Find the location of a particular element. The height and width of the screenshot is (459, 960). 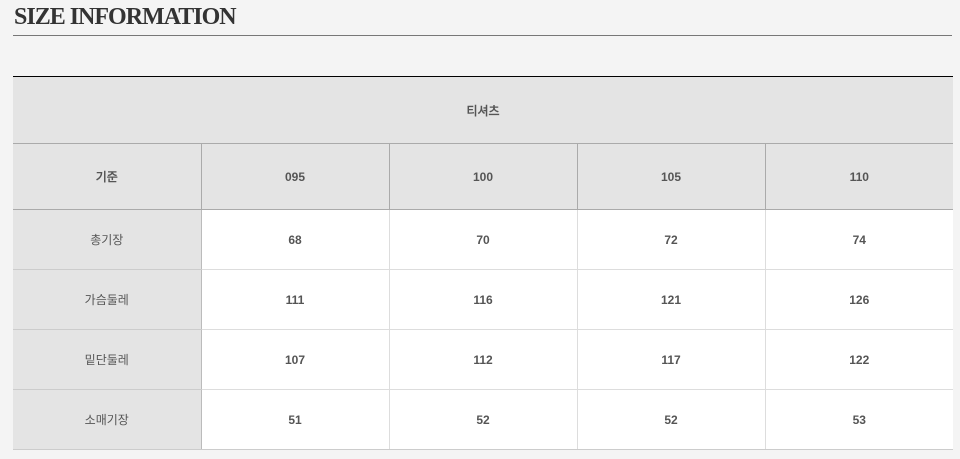

header-cell: 100 is located at coordinates (483, 176).